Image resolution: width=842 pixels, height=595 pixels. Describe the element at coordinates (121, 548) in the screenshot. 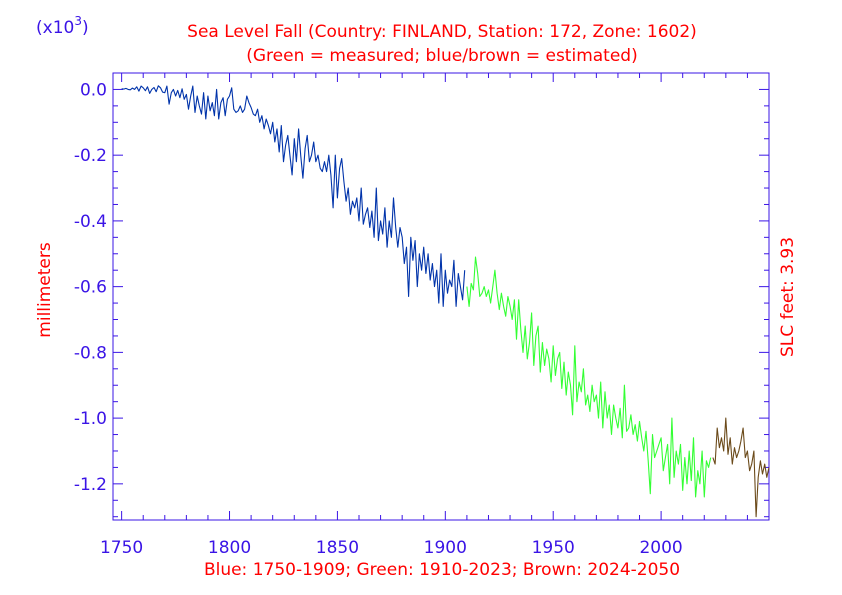

I see `x-tick-label: 1750` at that location.